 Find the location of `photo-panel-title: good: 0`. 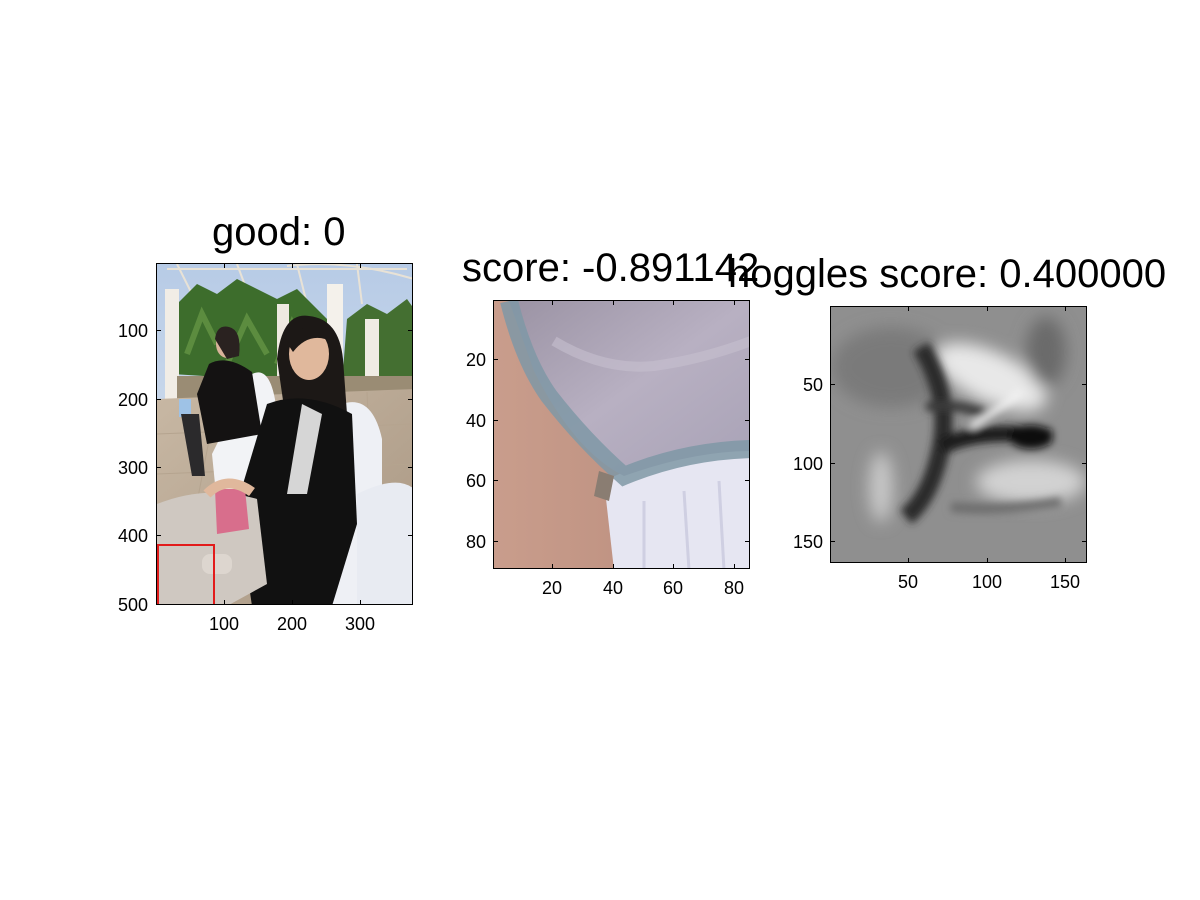

photo-panel-title: good: 0 is located at coordinates (279, 232).